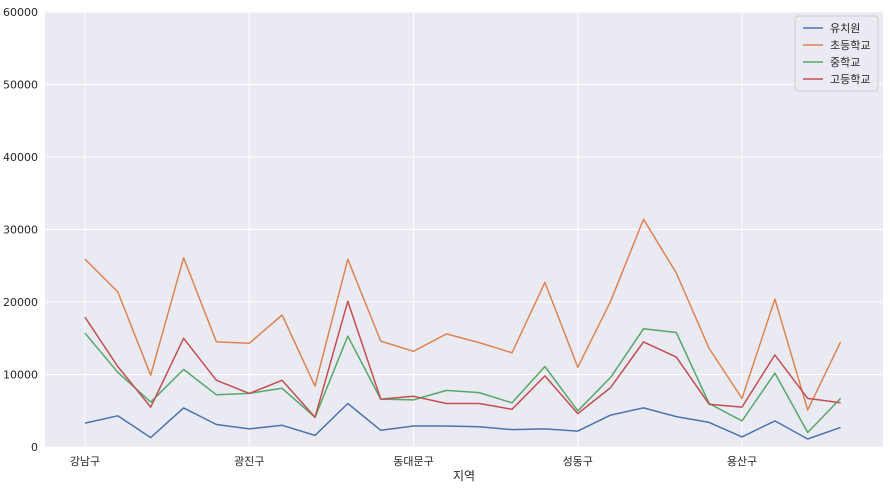  What do you see at coordinates (20, 375) in the screenshot?
I see `y-tick-label: 10000` at bounding box center [20, 375].